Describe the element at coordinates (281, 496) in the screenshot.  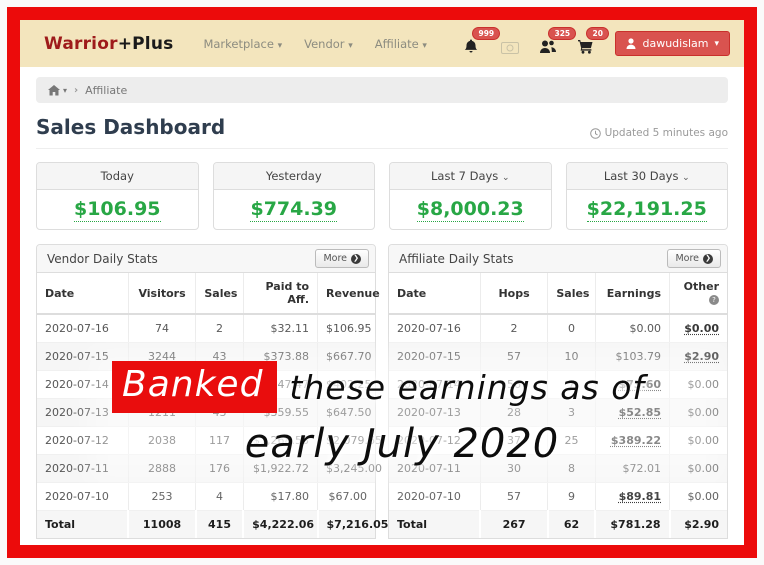
I see `cell: $17.80` at that location.